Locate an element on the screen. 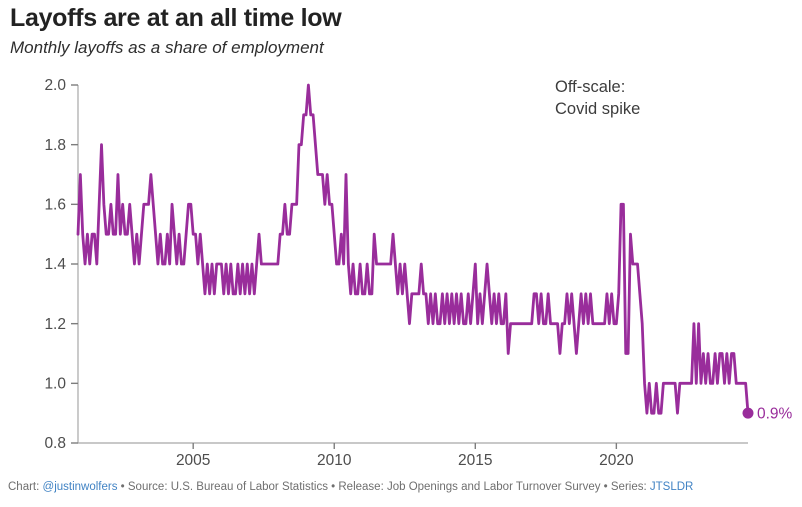 This screenshot has width=802, height=507. annotation-line-1: Off-scale: is located at coordinates (590, 87).